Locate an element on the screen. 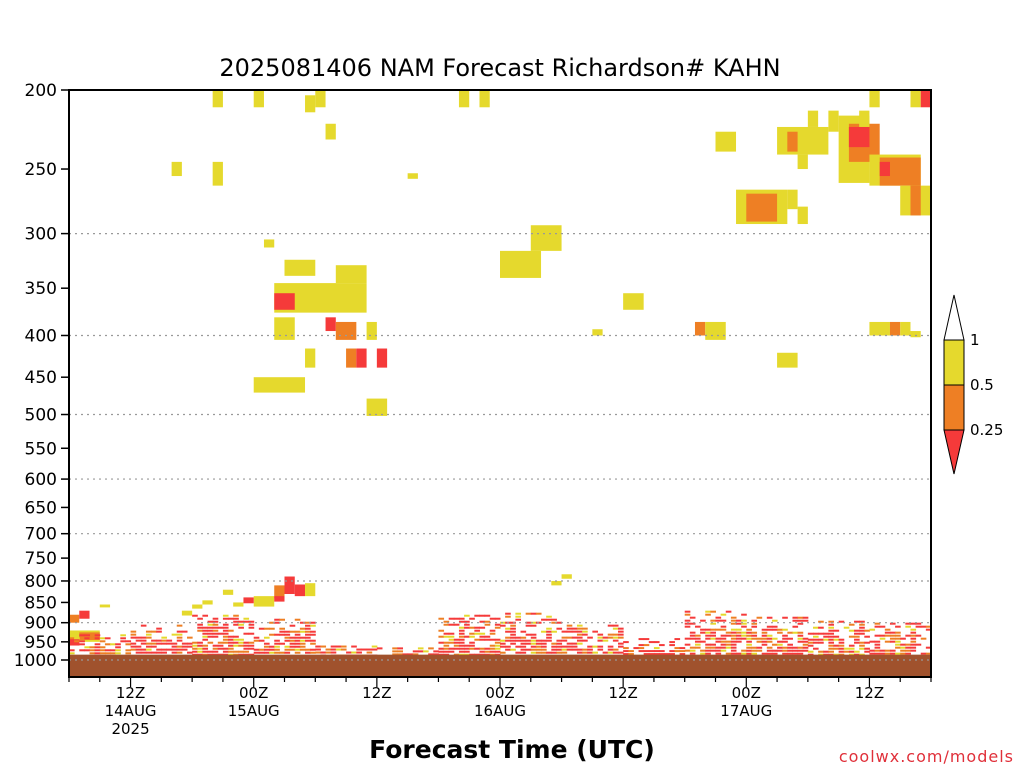 Image resolution: width=1024 pixels, height=768 pixels. ytick-label-800: 800 is located at coordinates (41, 582).